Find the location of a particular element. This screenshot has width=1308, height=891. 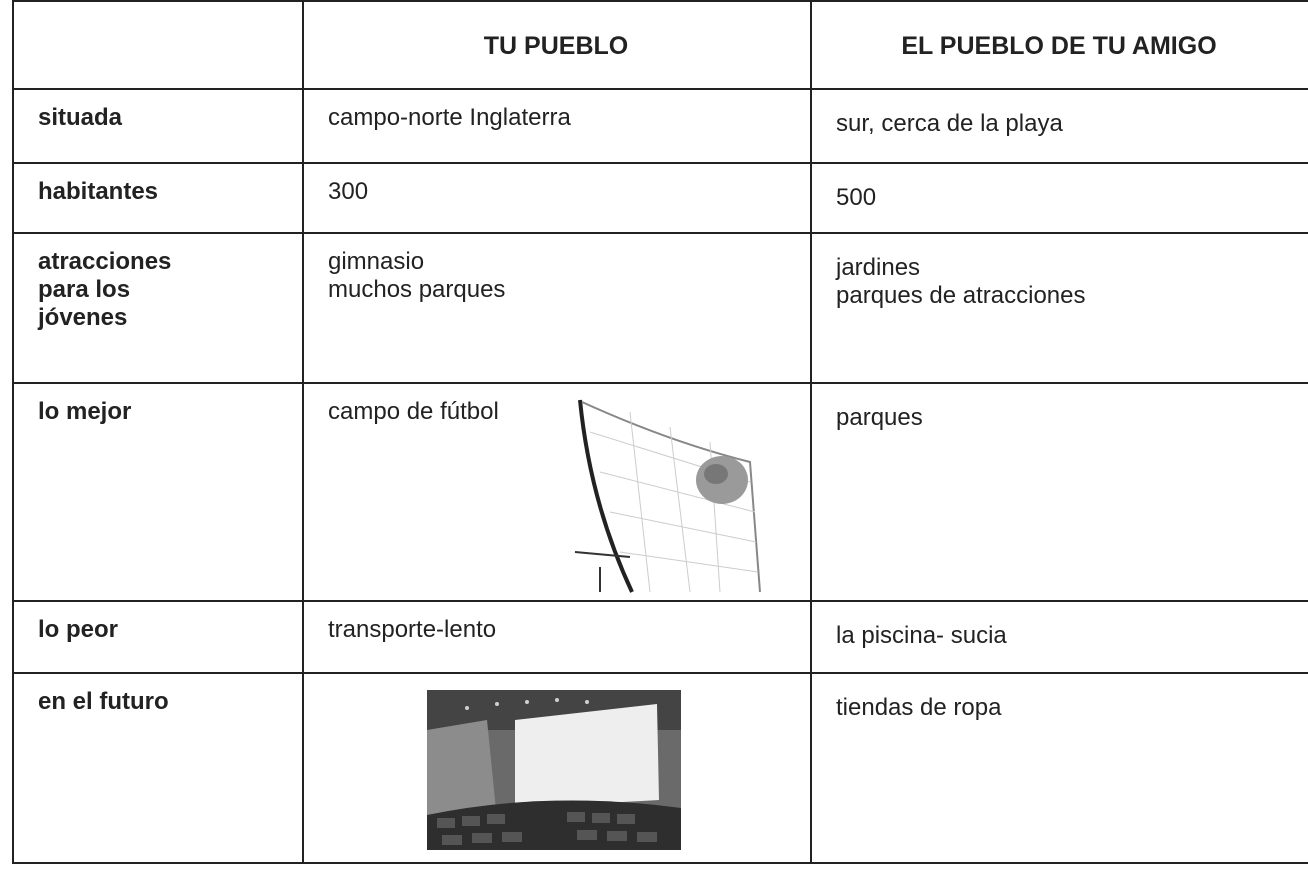

cell-text: en el futuro is located at coordinates (103, 701).